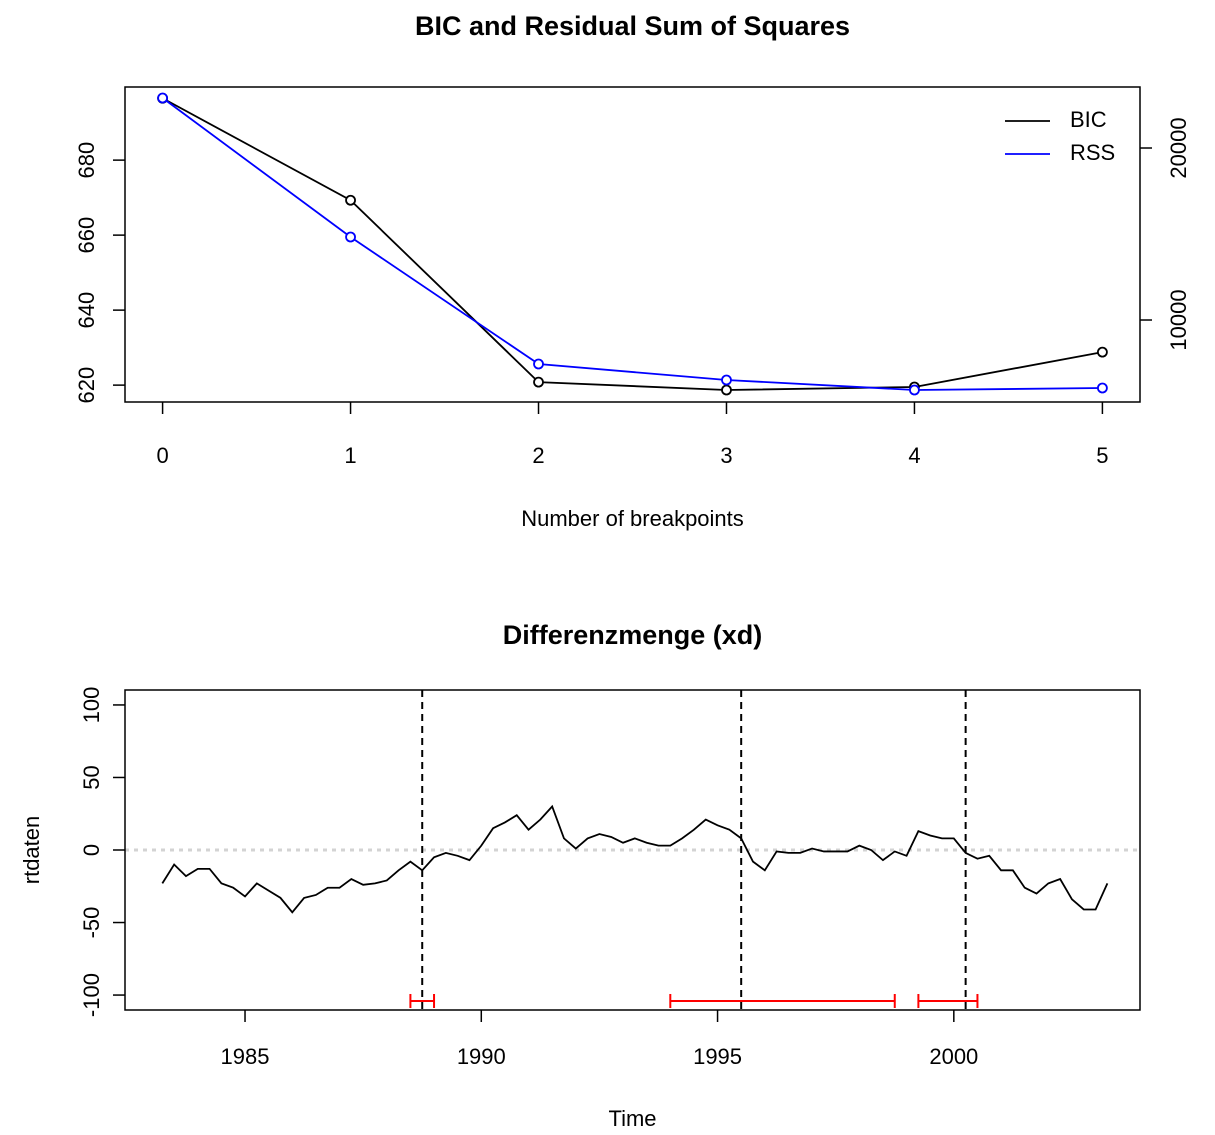  I want to click on y-tick-label: 100, so click(91, 705).